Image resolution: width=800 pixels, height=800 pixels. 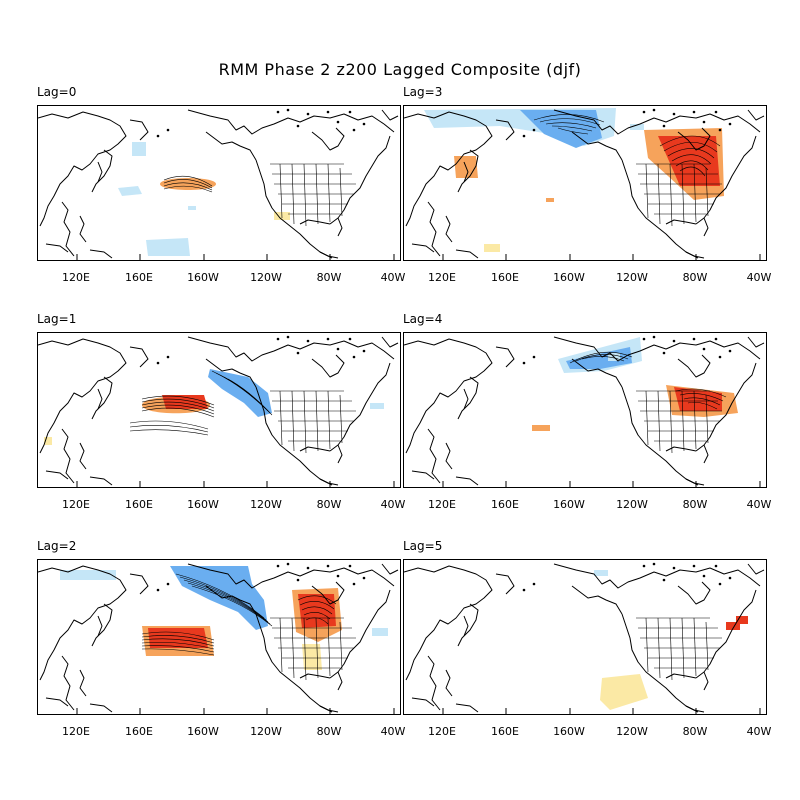 I want to click on panel-lag-3: Lag=3 120E 160E 160W 120W 80W 40W, so click(x=587, y=188).